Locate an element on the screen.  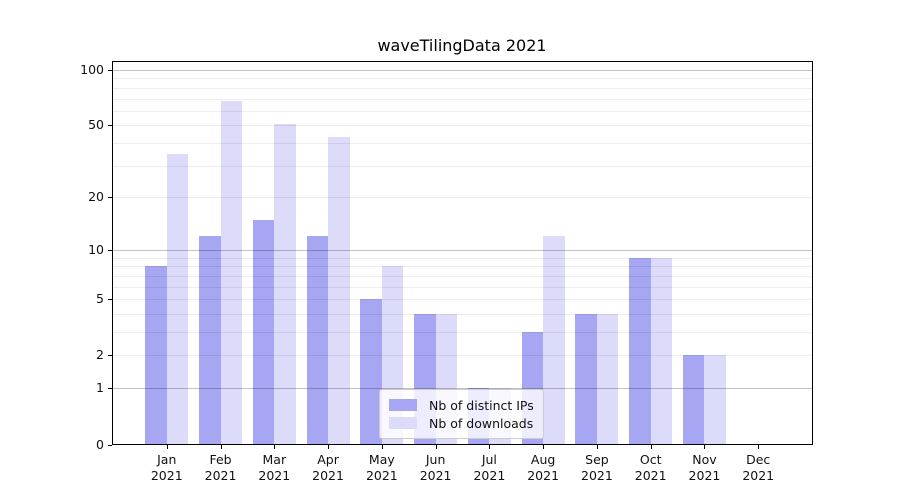
legend-item: Nb of downloads is located at coordinates (461, 423).